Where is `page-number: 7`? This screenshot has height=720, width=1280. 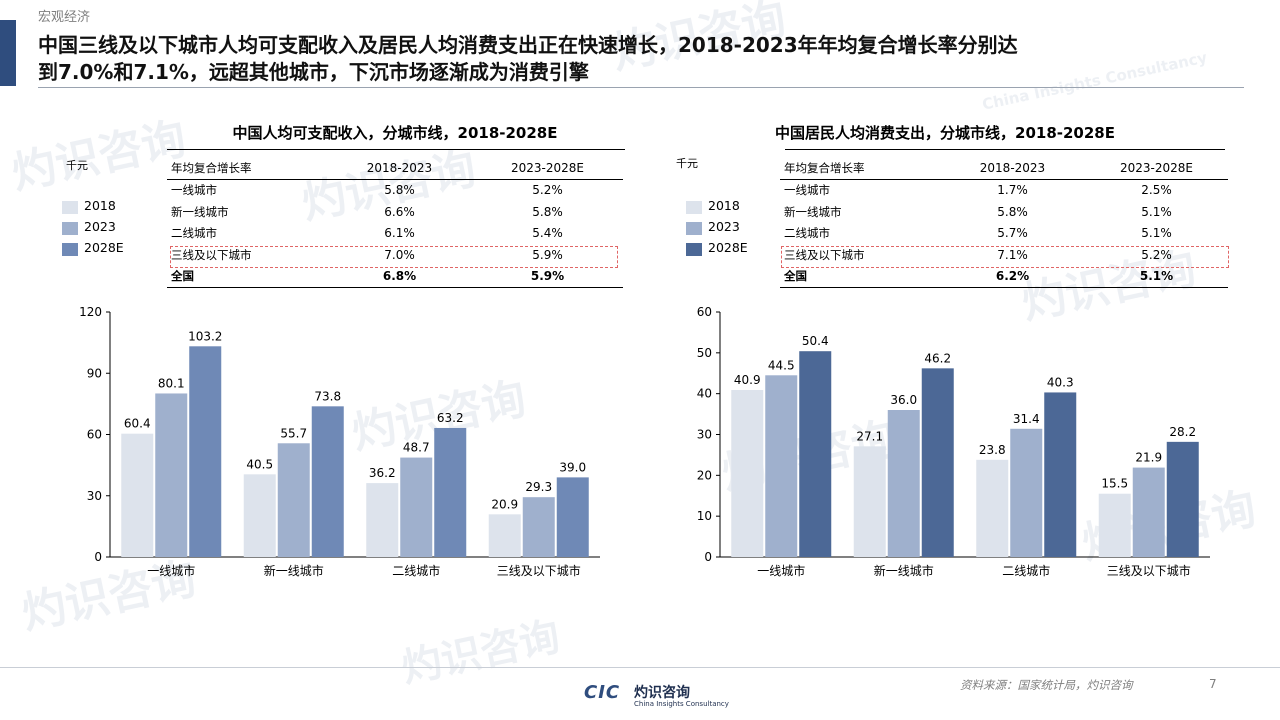
page-number: 7 is located at coordinates (1213, 684).